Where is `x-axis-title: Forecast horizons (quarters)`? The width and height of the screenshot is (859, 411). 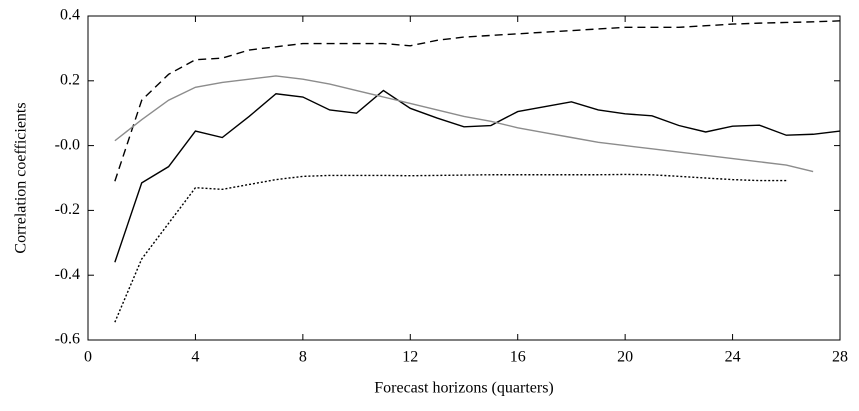 x-axis-title: Forecast horizons (quarters) is located at coordinates (464, 388).